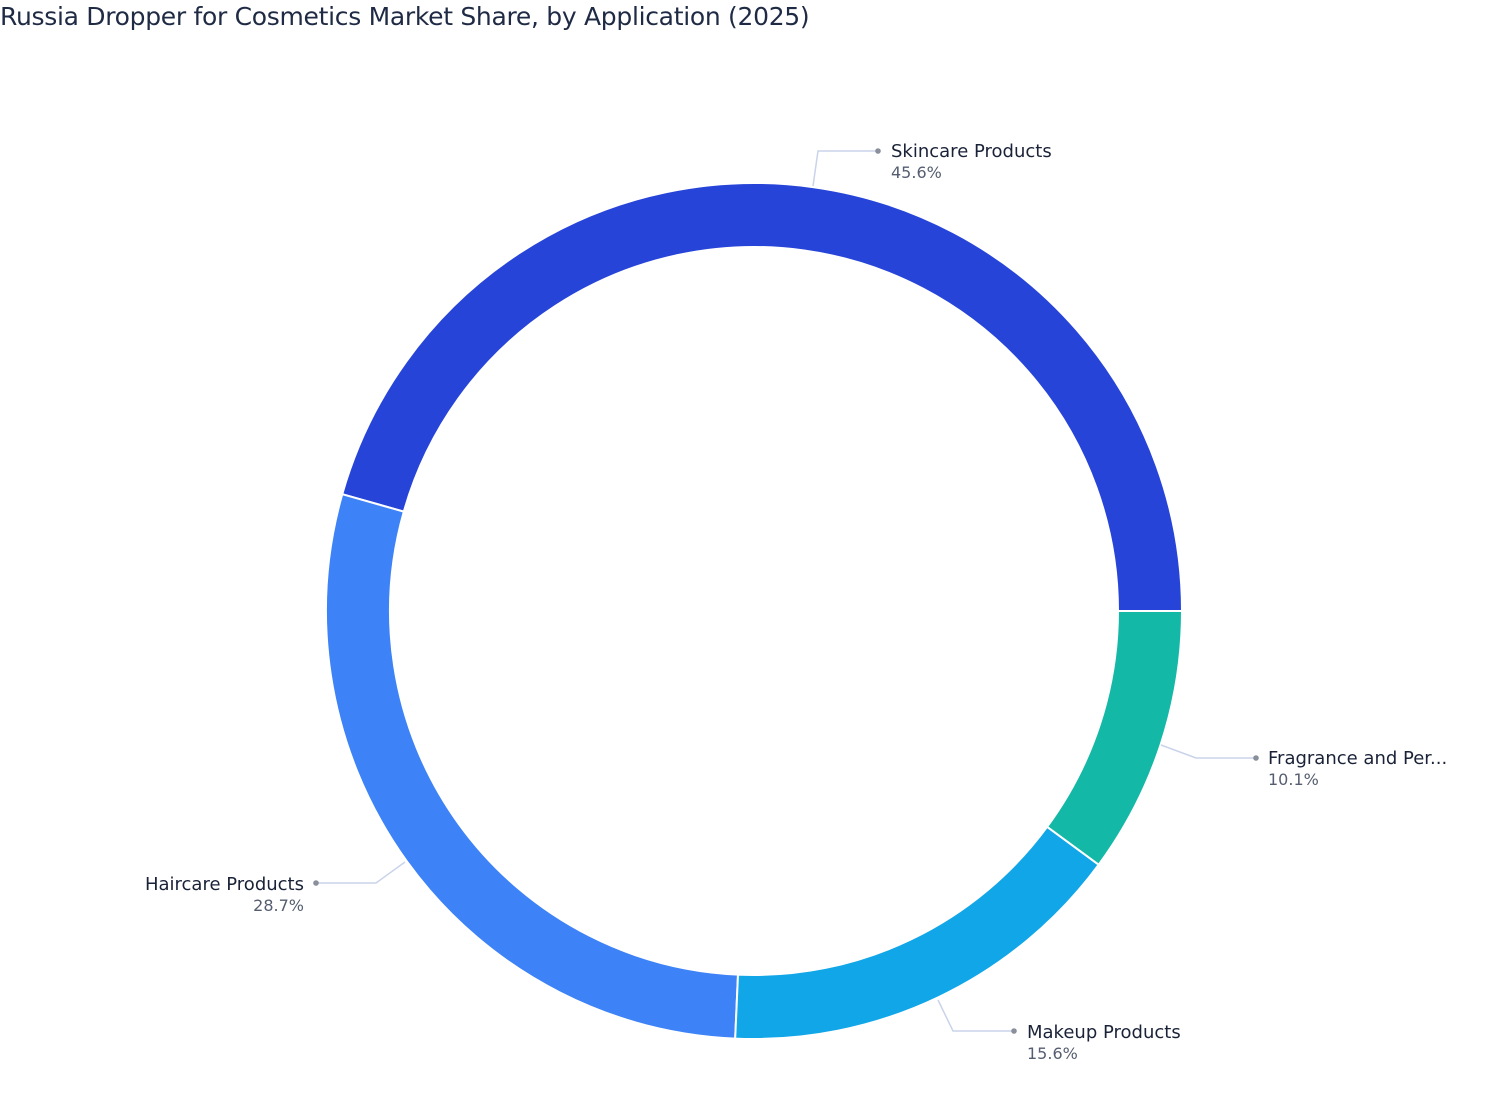  What do you see at coordinates (1208, 751) in the screenshot?
I see `leader-line-fragrance` at bounding box center [1208, 751].